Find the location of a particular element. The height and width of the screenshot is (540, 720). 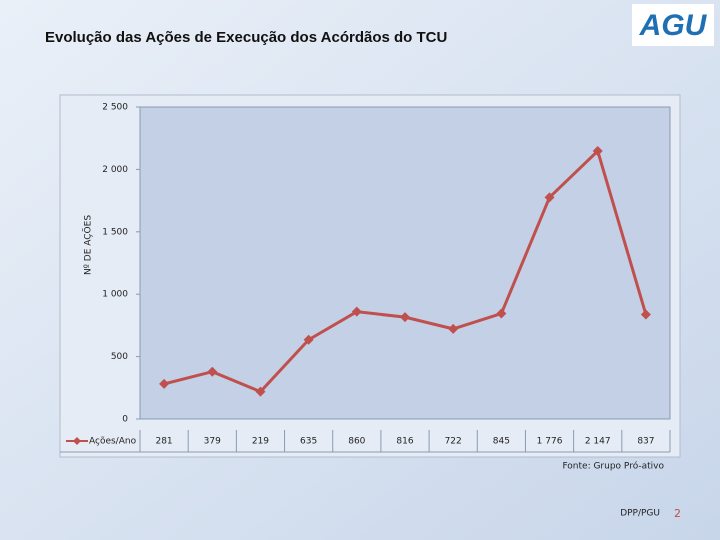

y-tick-label: 2 500 is located at coordinates (115, 108).